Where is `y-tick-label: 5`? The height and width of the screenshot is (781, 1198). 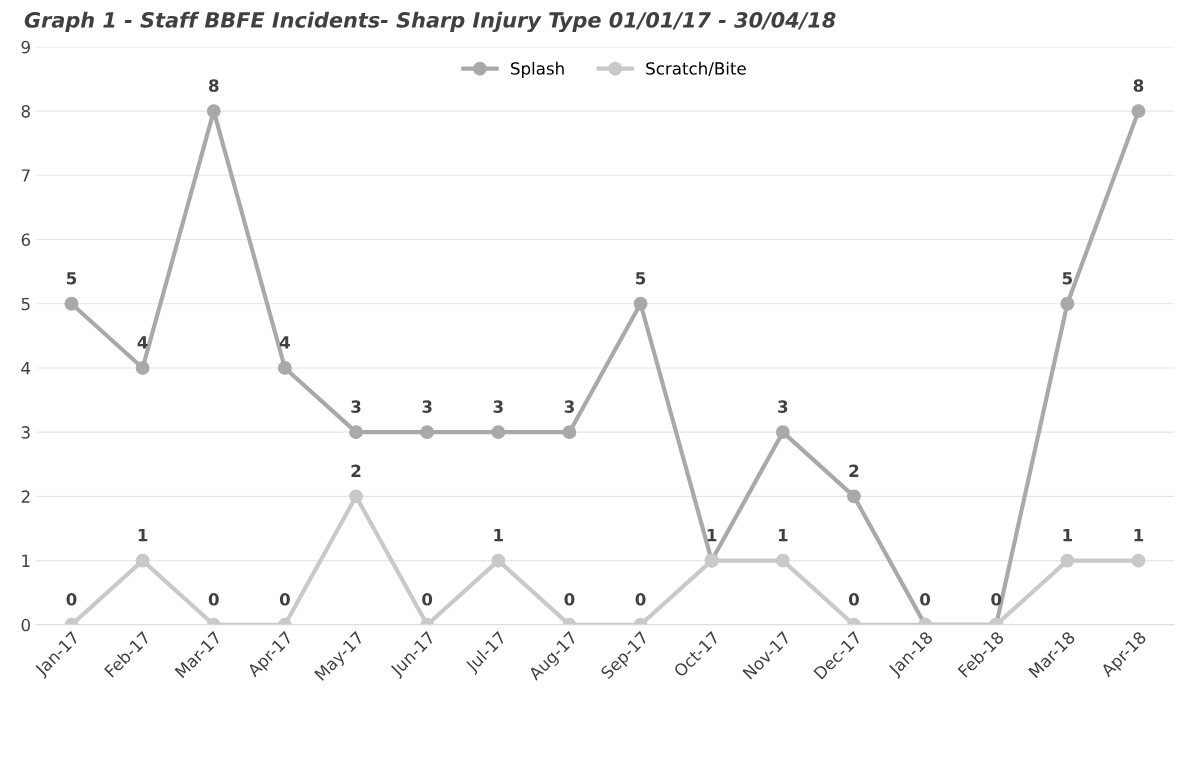
y-tick-label: 5 is located at coordinates (25, 304).